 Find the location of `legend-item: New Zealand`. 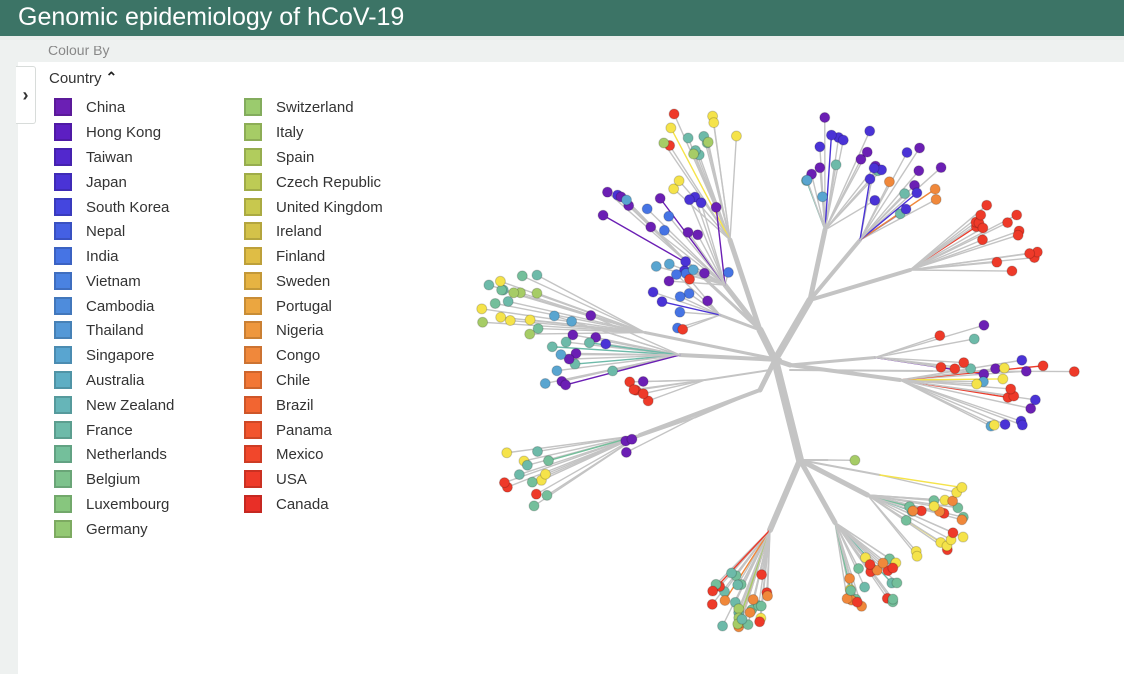

legend-item: New Zealand is located at coordinates (114, 405).